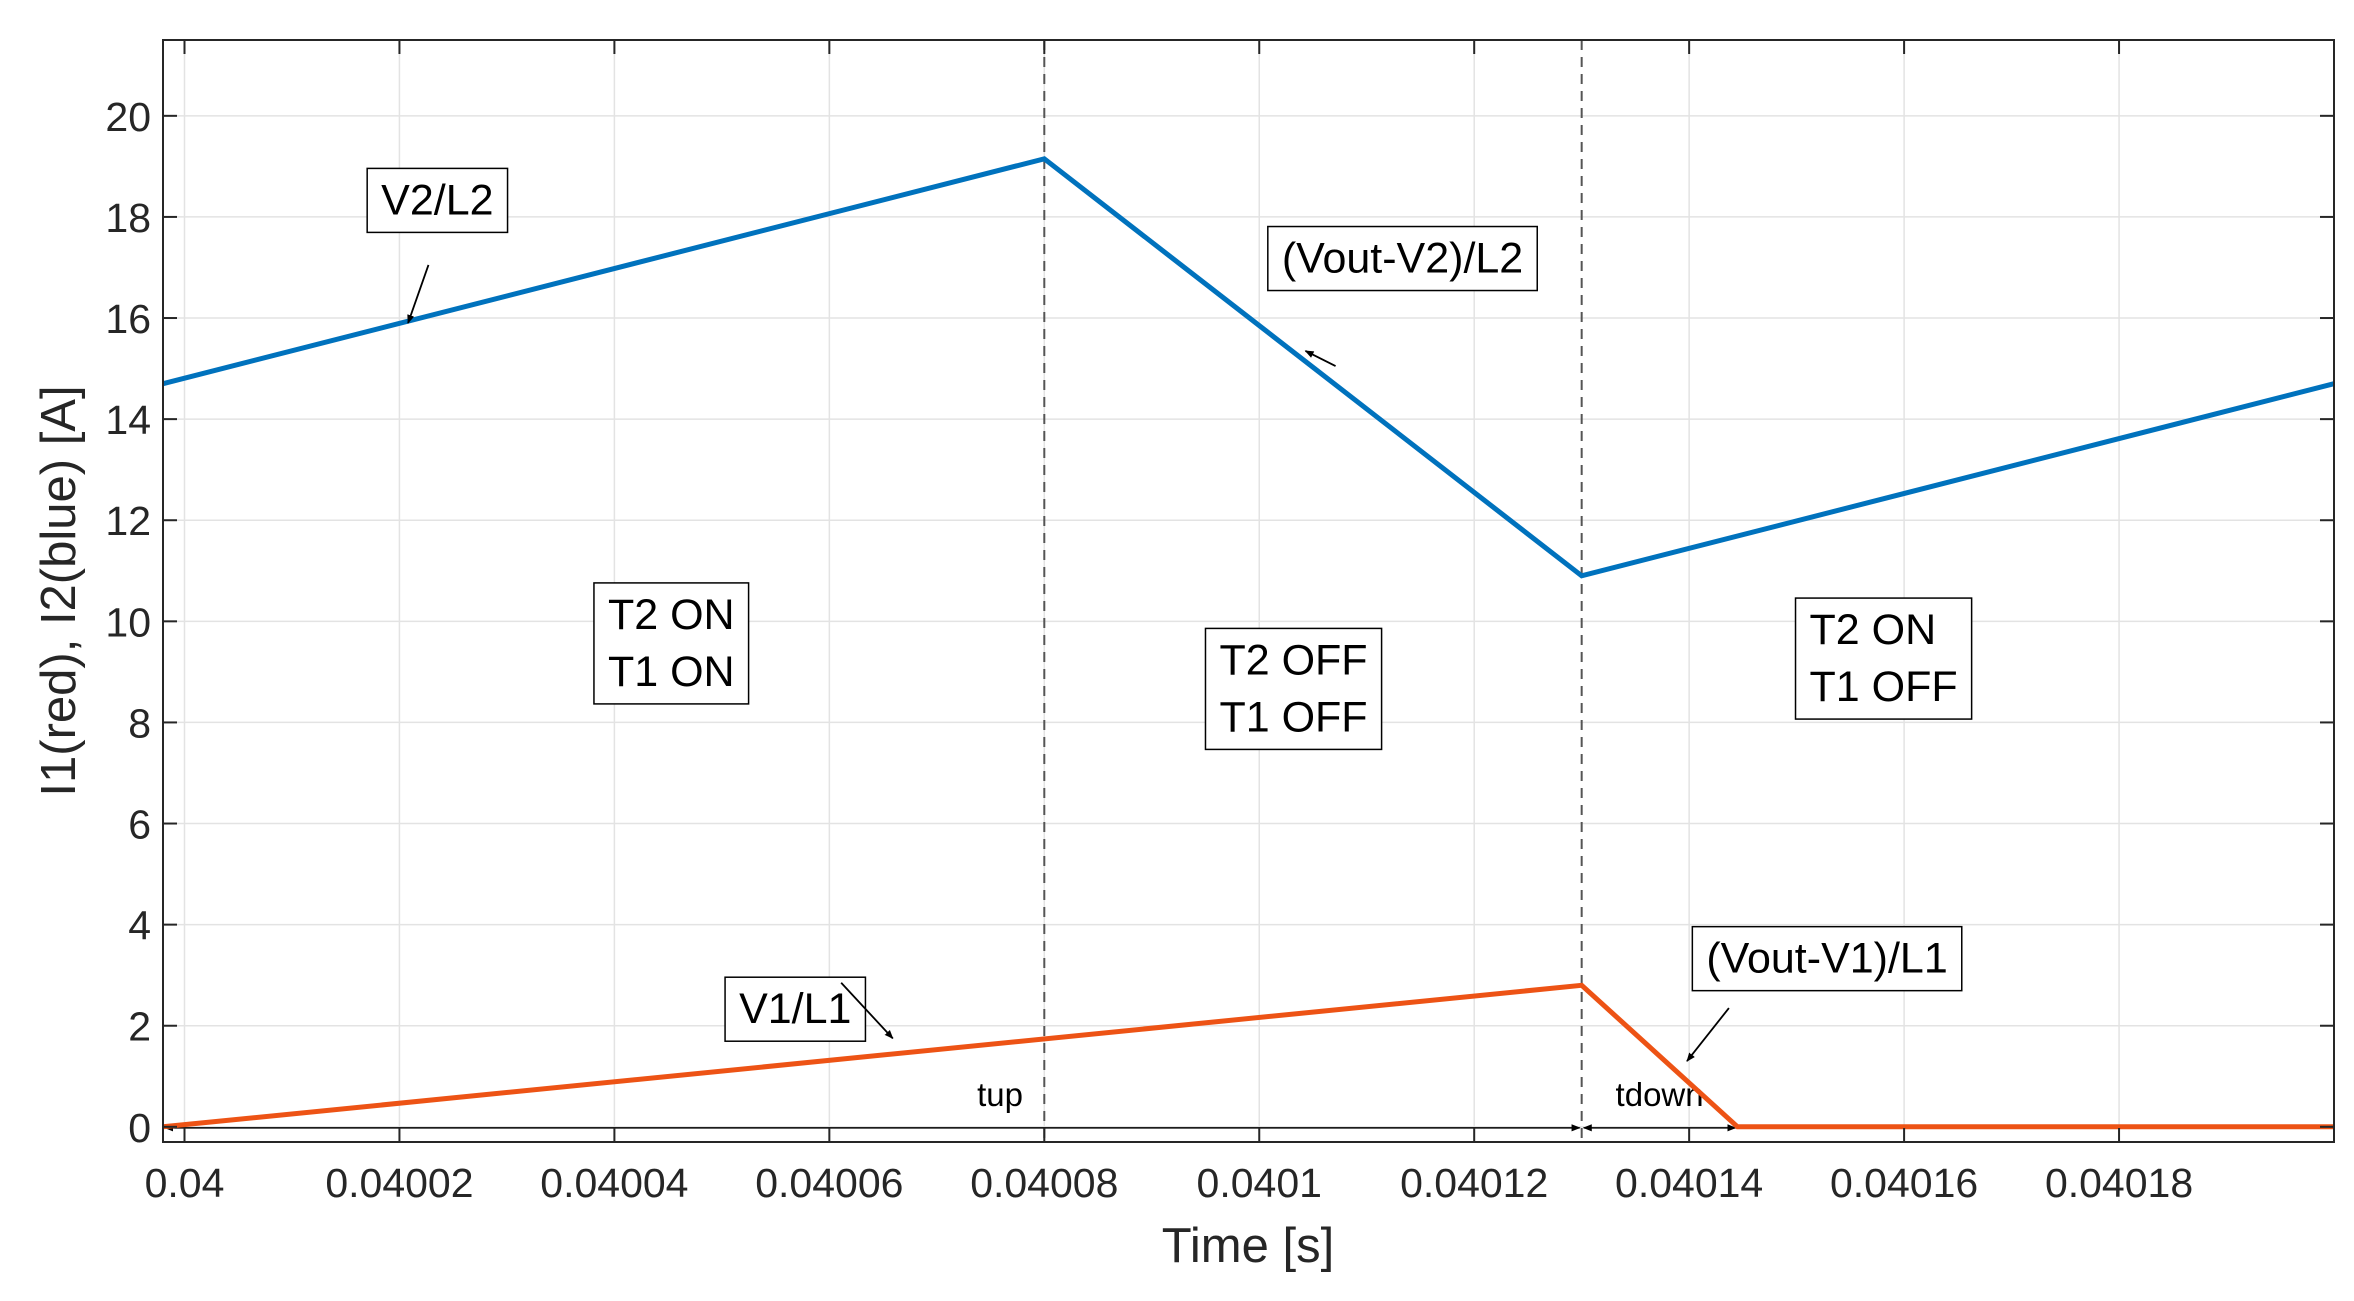 The height and width of the screenshot is (1301, 2354). Describe the element at coordinates (1689, 1183) in the screenshot. I see `x-tick-label: 0.04014` at that location.